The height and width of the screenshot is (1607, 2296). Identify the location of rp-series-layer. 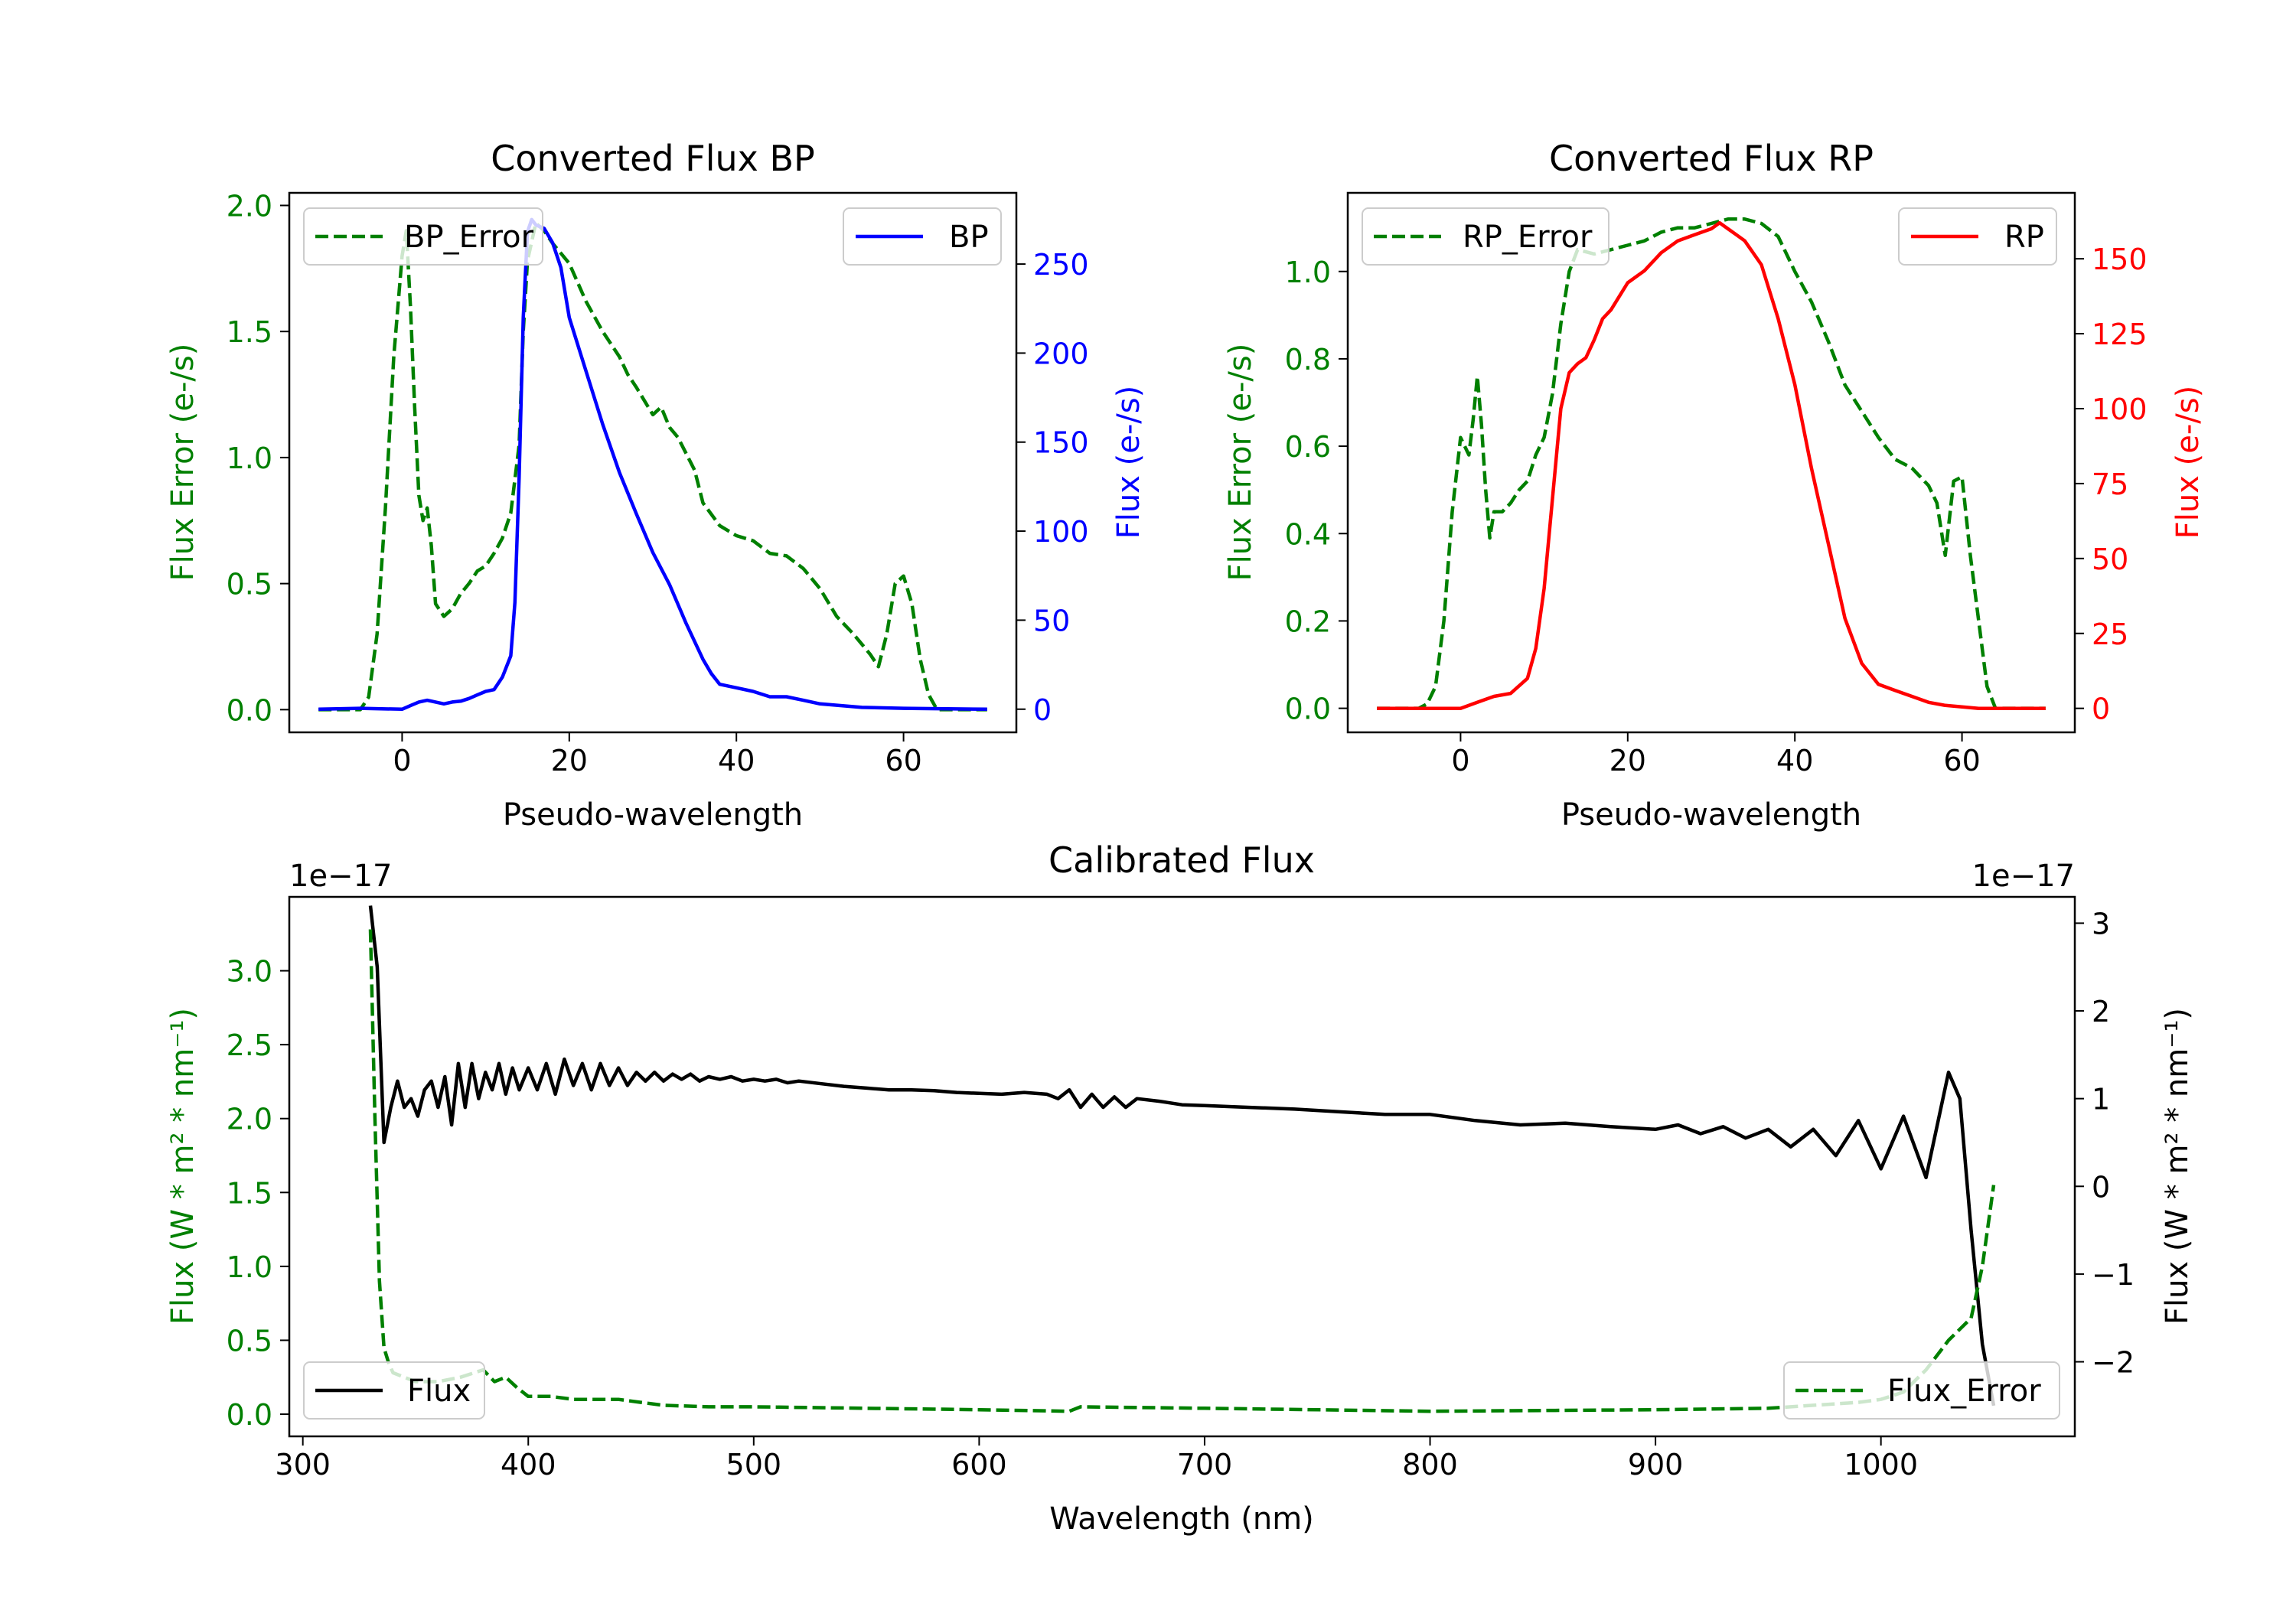
(1711, 463).